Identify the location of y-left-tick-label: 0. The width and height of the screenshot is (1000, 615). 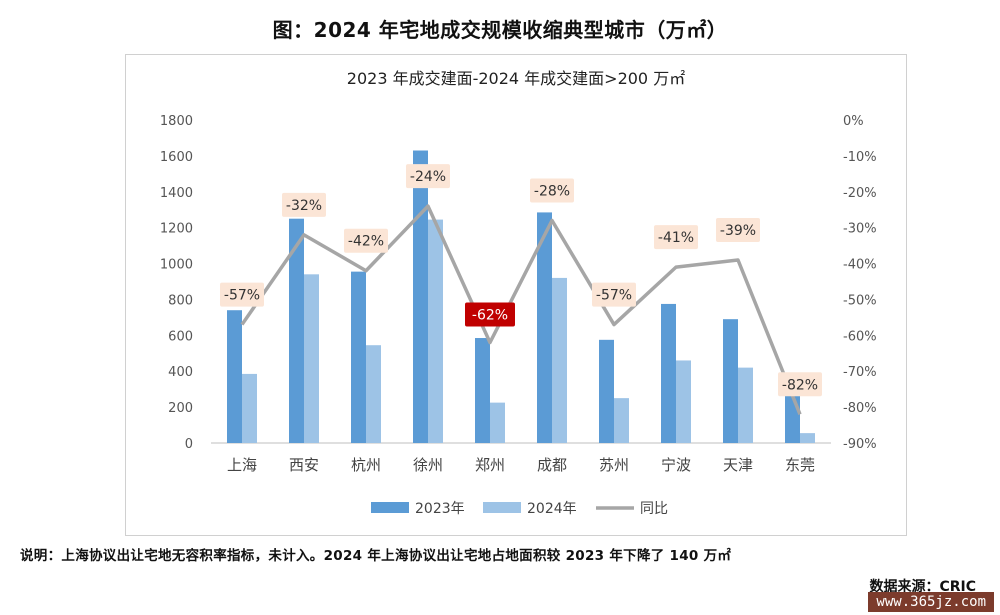
(189, 444).